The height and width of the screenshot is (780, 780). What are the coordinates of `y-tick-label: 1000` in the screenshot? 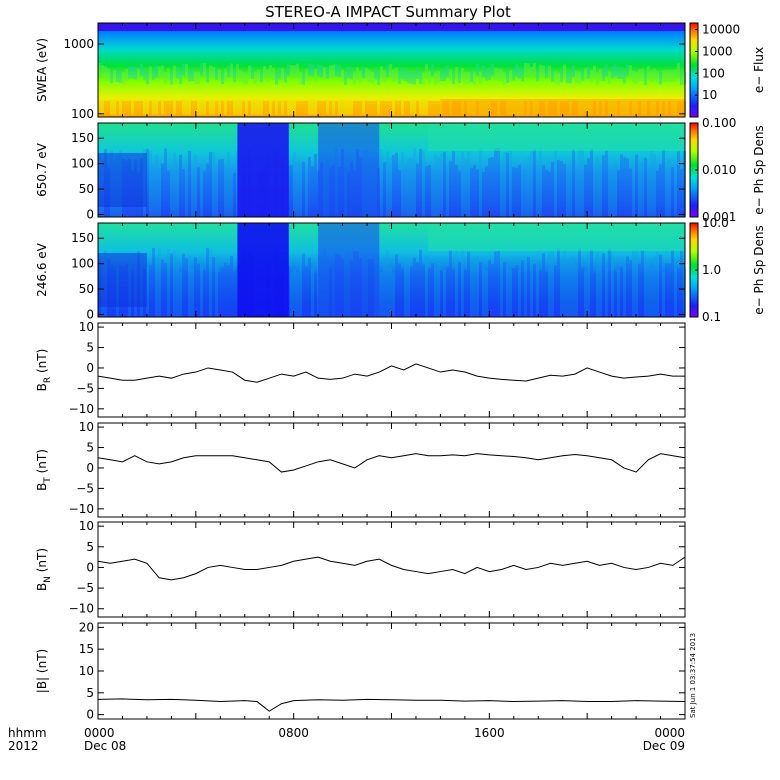 It's located at (78, 44).